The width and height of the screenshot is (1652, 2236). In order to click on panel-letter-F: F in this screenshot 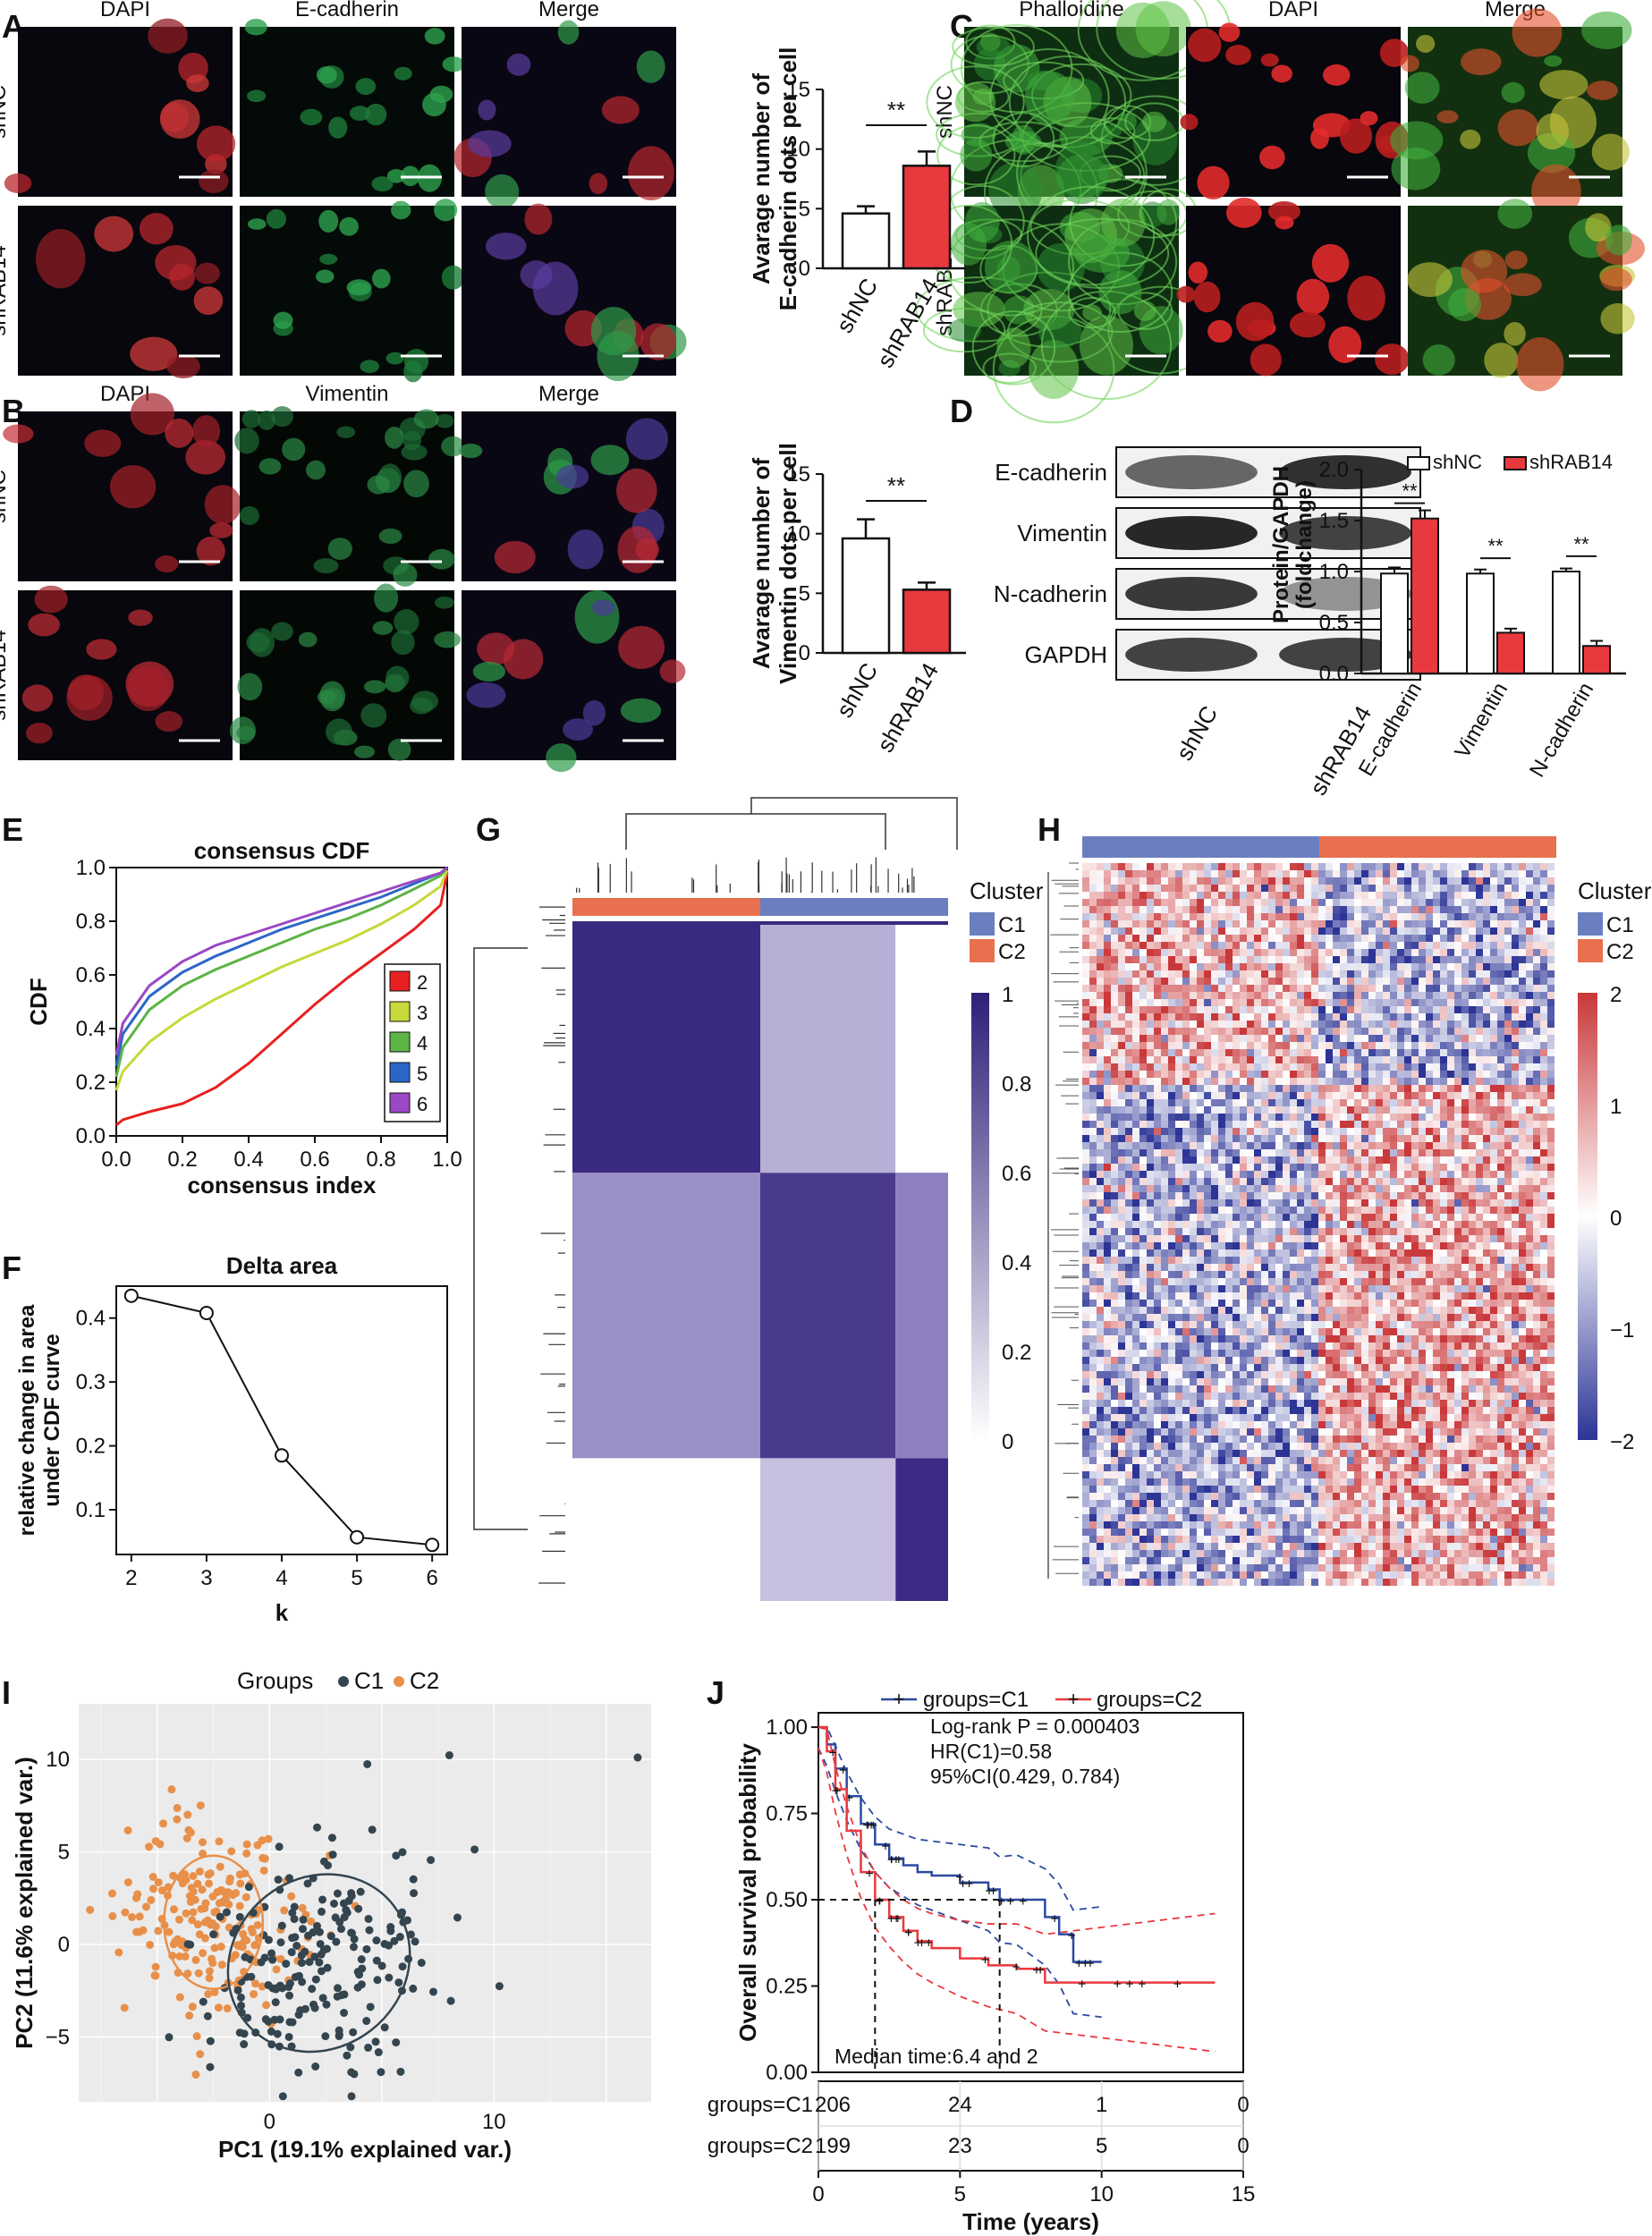, I will do `click(11, 1267)`.